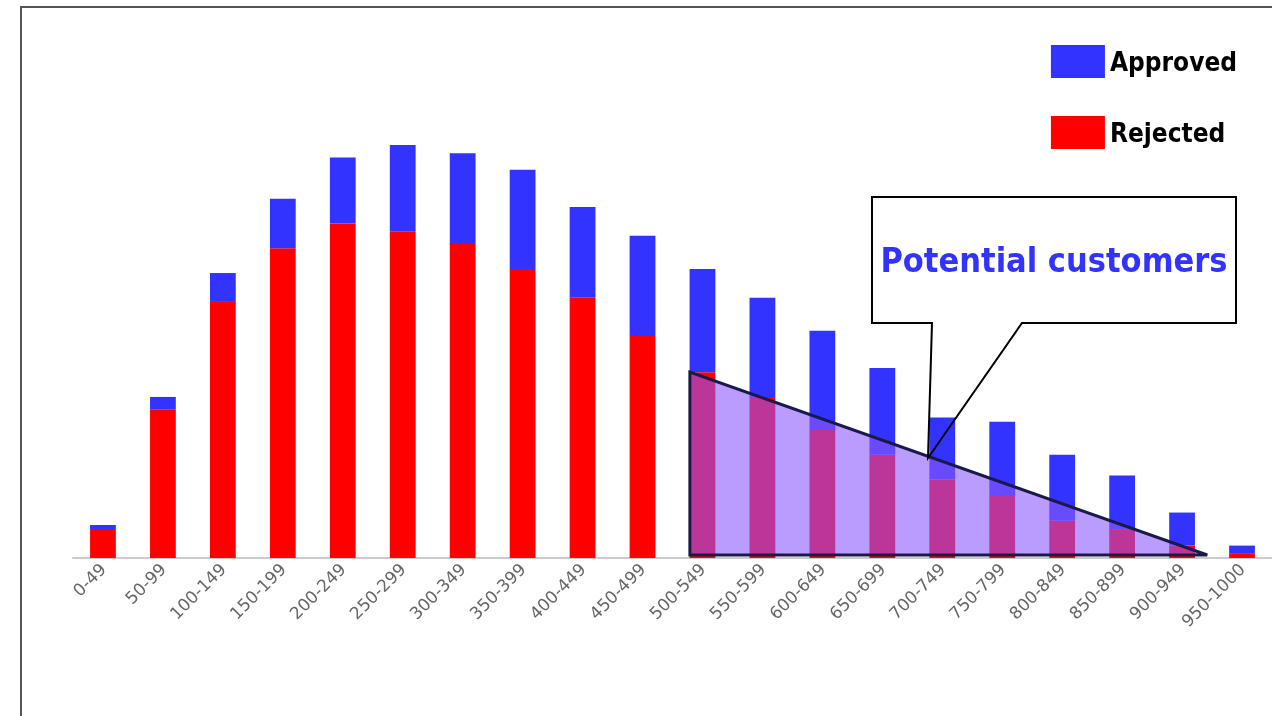 The height and width of the screenshot is (716, 1272). I want to click on annotation: Potential customers, so click(1054, 260).